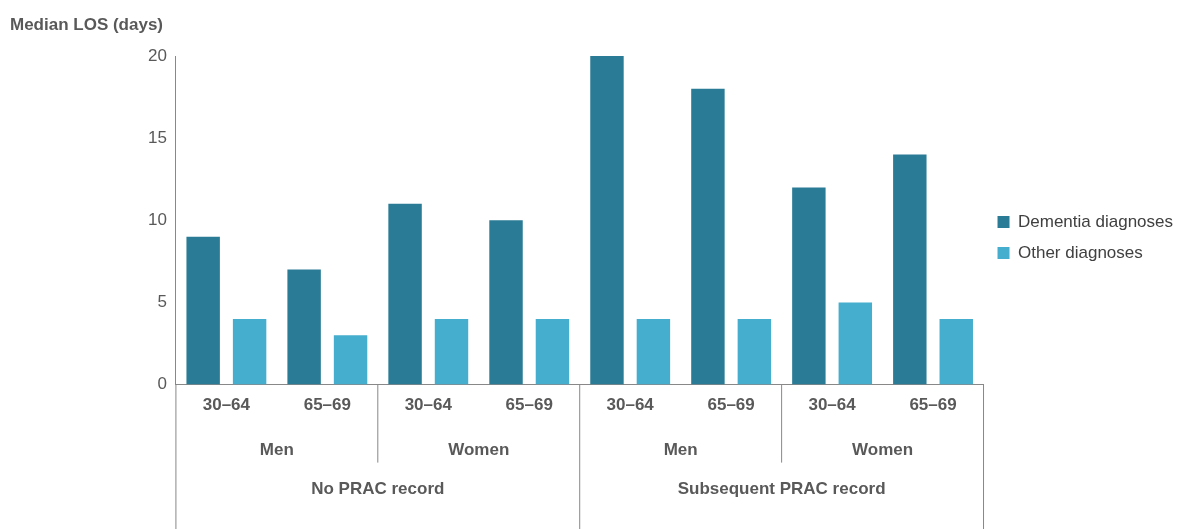  Describe the element at coordinates (162, 384) in the screenshot. I see `y-tick-label: 0` at that location.